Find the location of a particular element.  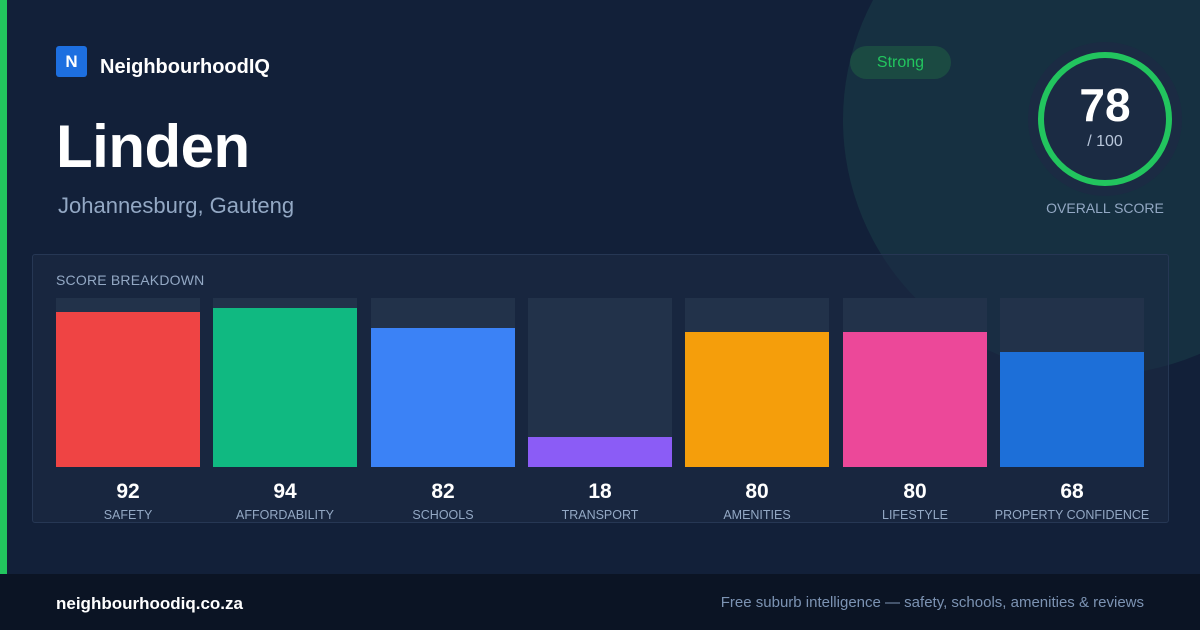

gauge-ring is located at coordinates (1105, 119).